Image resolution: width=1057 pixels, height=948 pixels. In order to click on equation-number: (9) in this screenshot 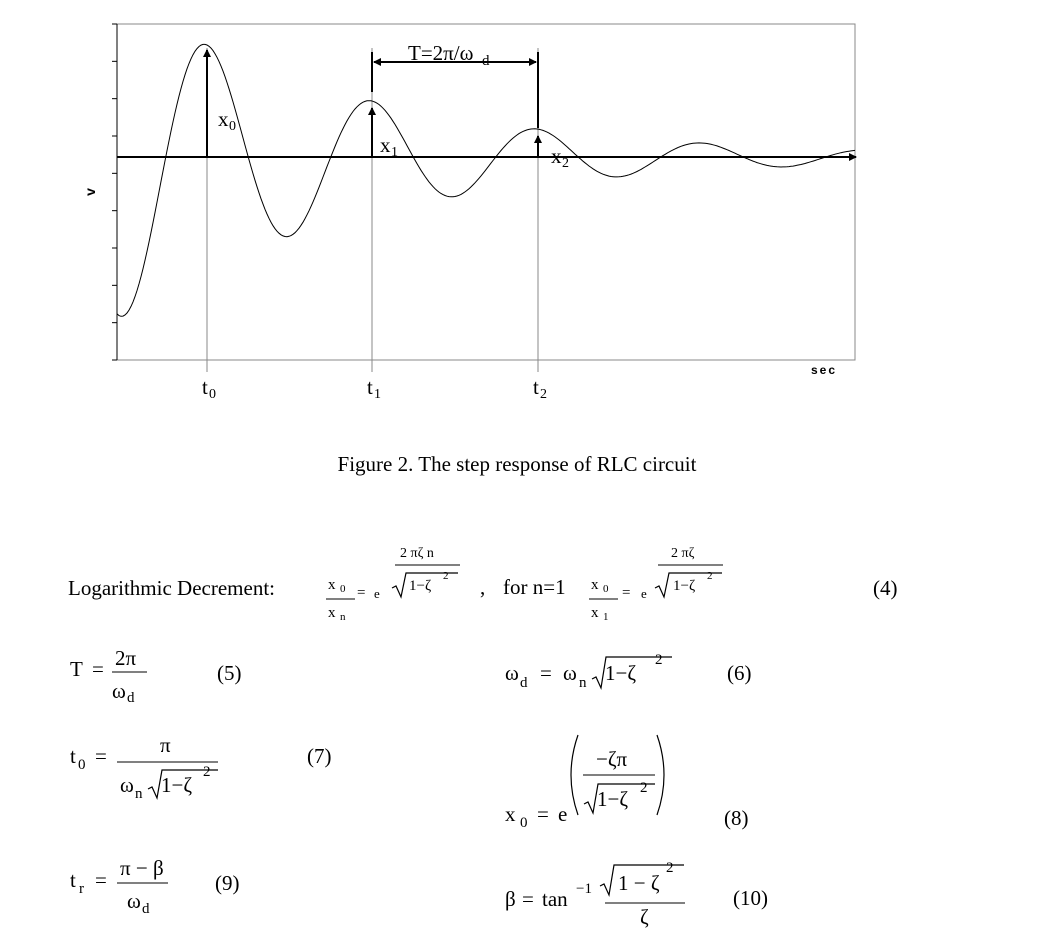, I will do `click(227, 883)`.